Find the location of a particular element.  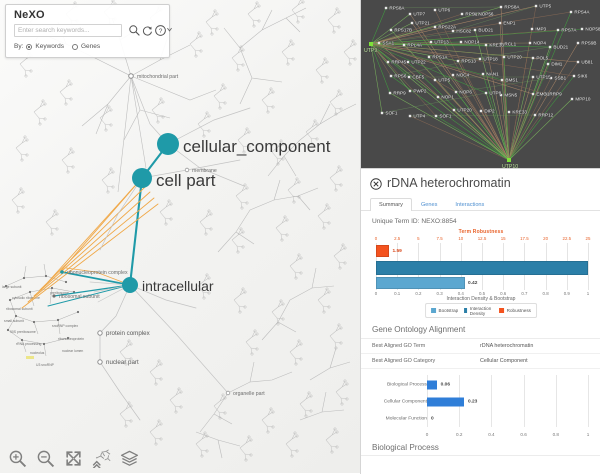

go-term-value: rDNA heterochromatin is located at coordinates (507, 346).